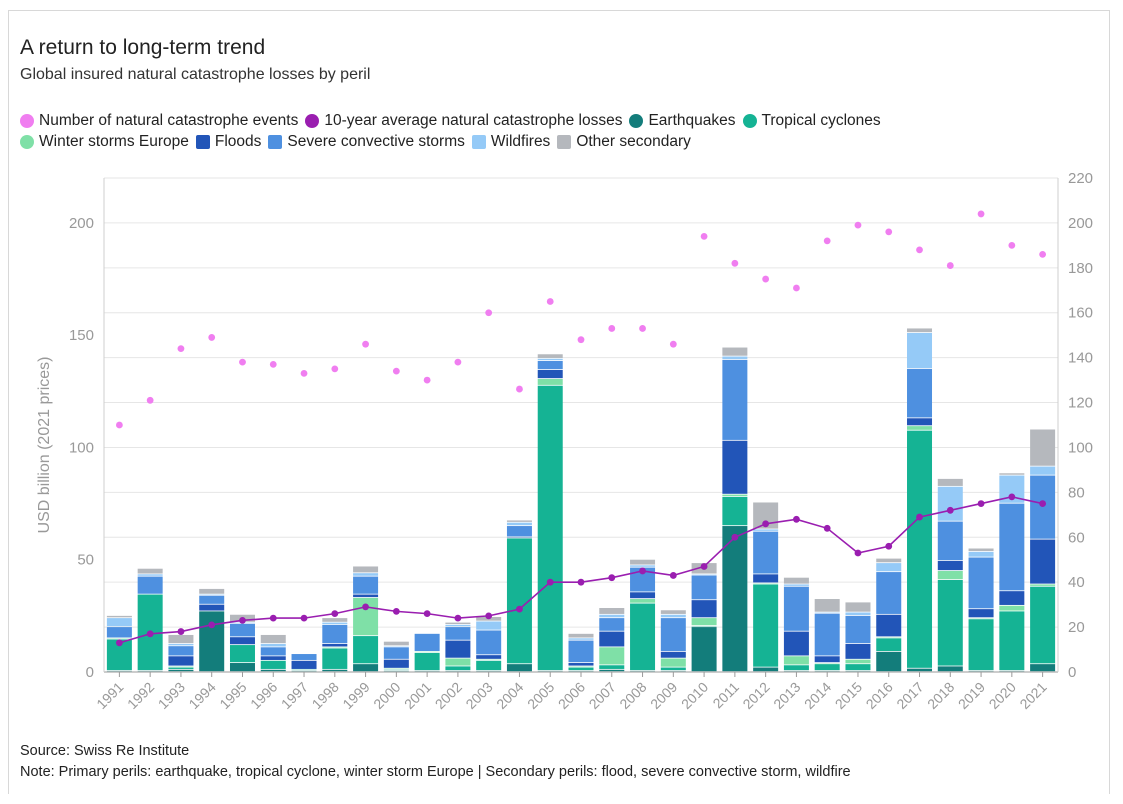 This screenshot has height=804, width=1123. I want to click on y-axis-label: USD billion (2021 prices), so click(44, 445).